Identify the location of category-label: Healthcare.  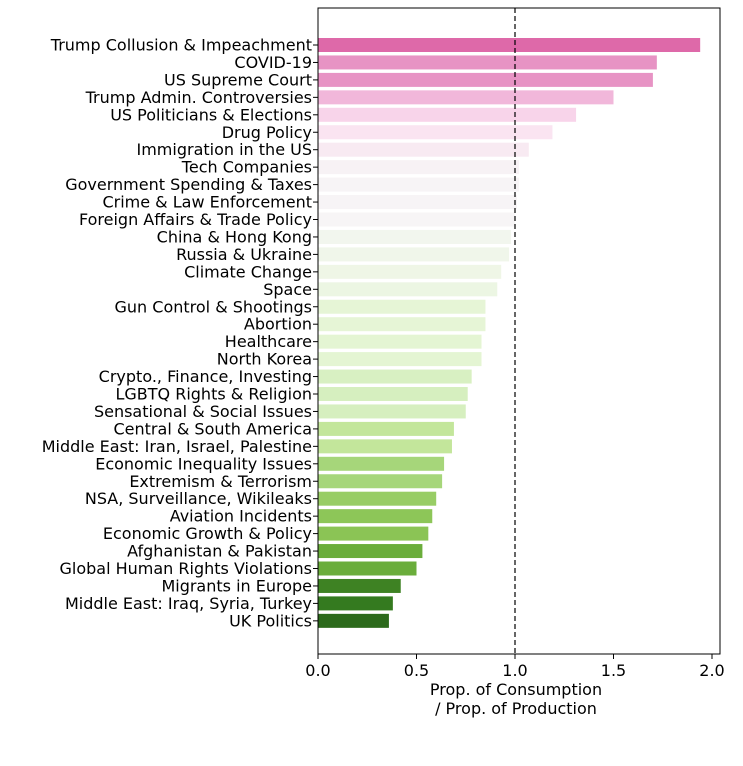
(268, 341).